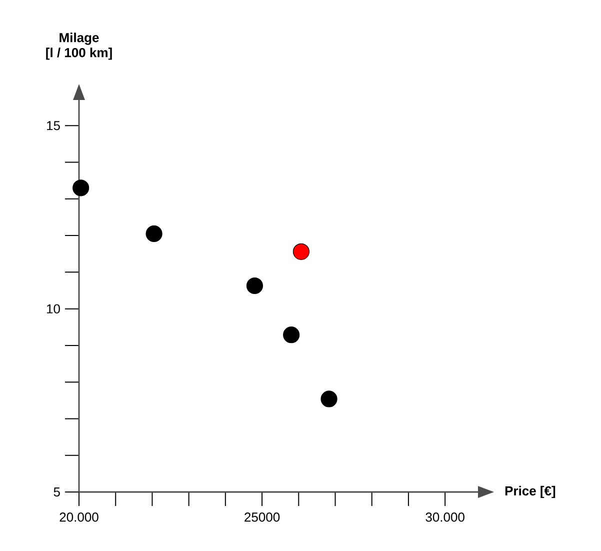 Image resolution: width=601 pixels, height=551 pixels. I want to click on y-axis-title: Milage [l / 100 km], so click(79, 46).